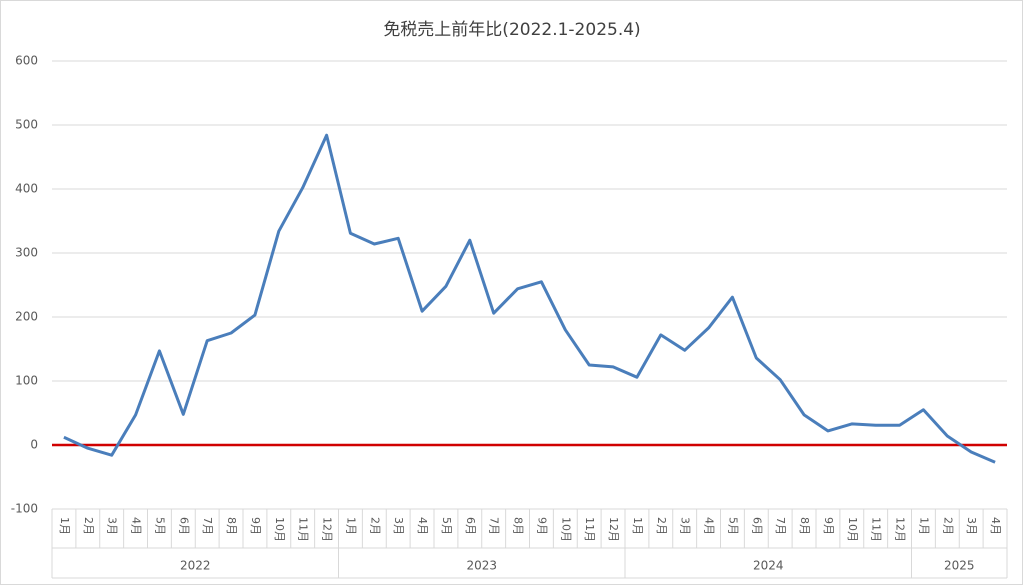  What do you see at coordinates (26, 189) in the screenshot?
I see `y-tick-label: 400` at bounding box center [26, 189].